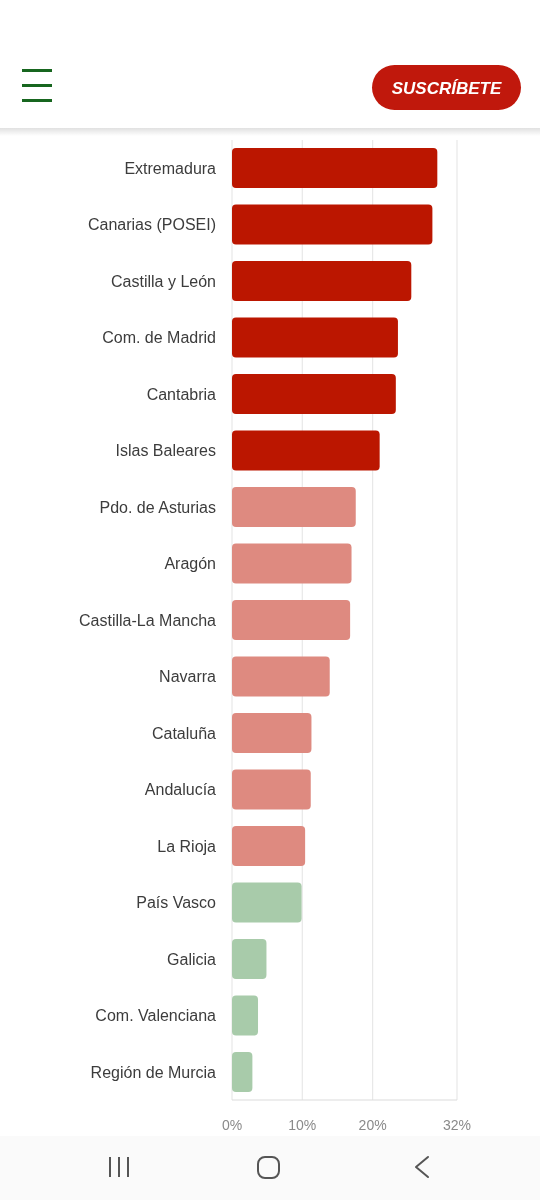 Image resolution: width=540 pixels, height=1200 pixels. I want to click on y-tick-label: País Vasco, so click(176, 903).